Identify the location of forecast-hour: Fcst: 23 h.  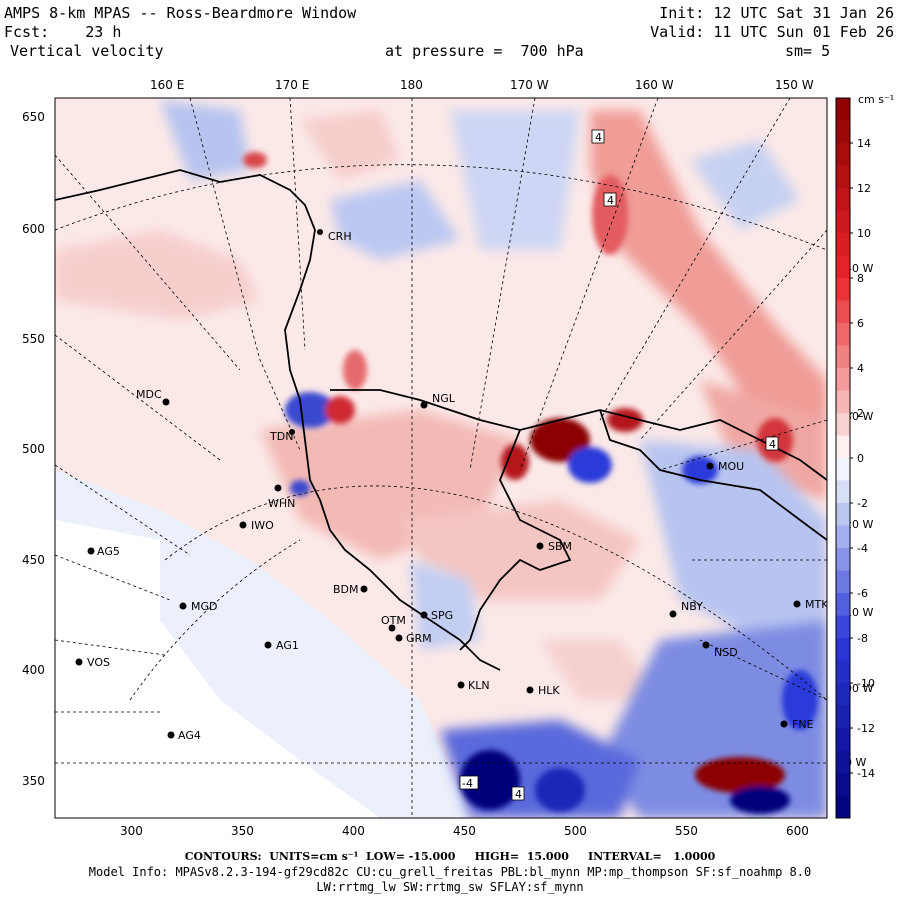
(62, 32).